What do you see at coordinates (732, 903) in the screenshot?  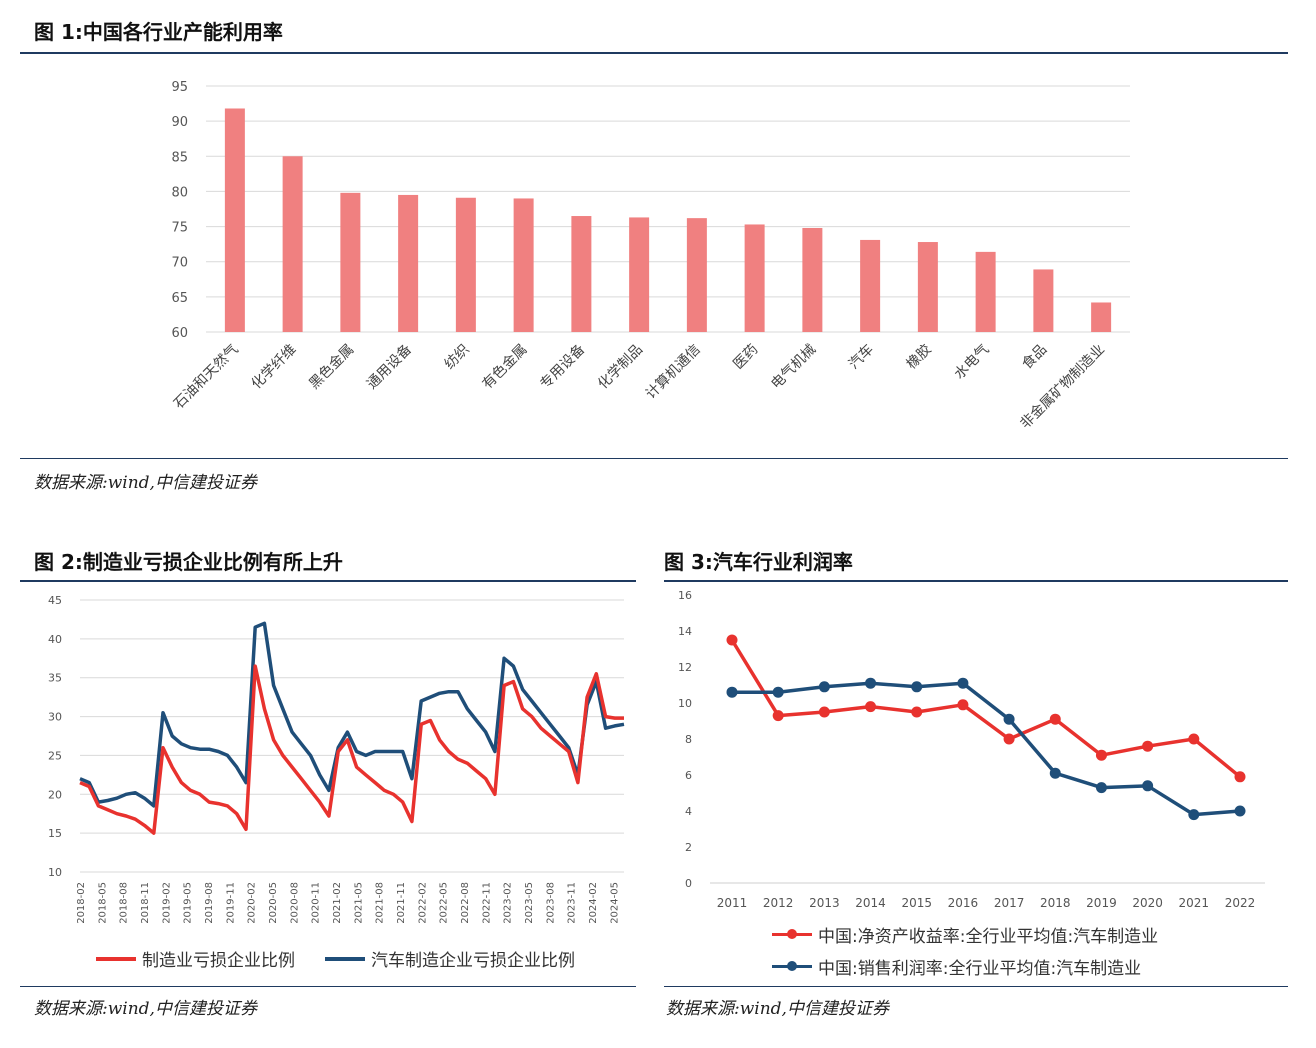 I see `x-tick-label: 2011` at bounding box center [732, 903].